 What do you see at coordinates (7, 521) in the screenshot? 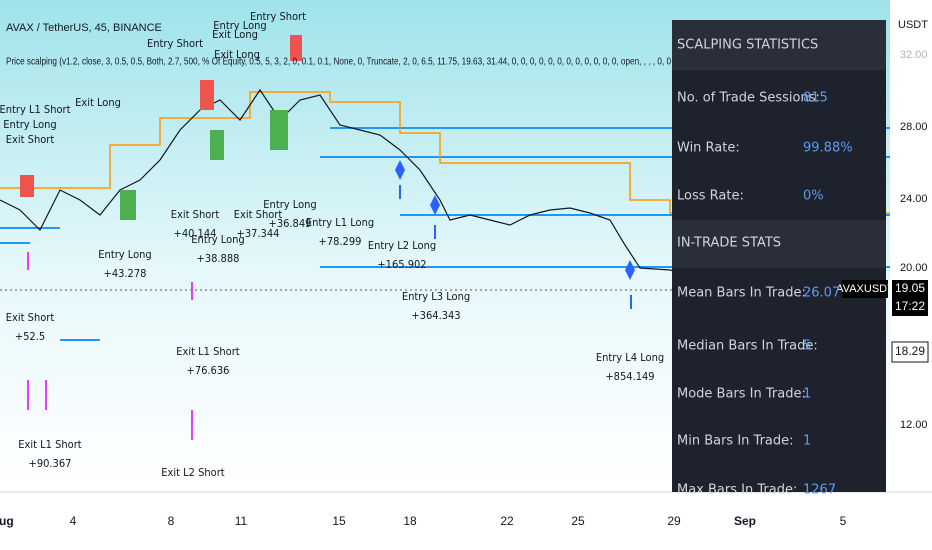
I see `time-label: Aug` at bounding box center [7, 521].